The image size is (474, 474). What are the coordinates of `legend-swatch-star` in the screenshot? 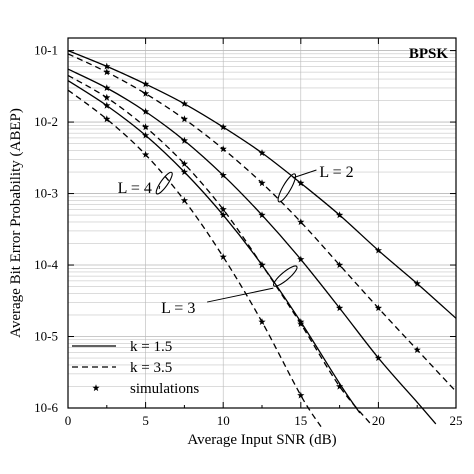 It's located at (96, 388).